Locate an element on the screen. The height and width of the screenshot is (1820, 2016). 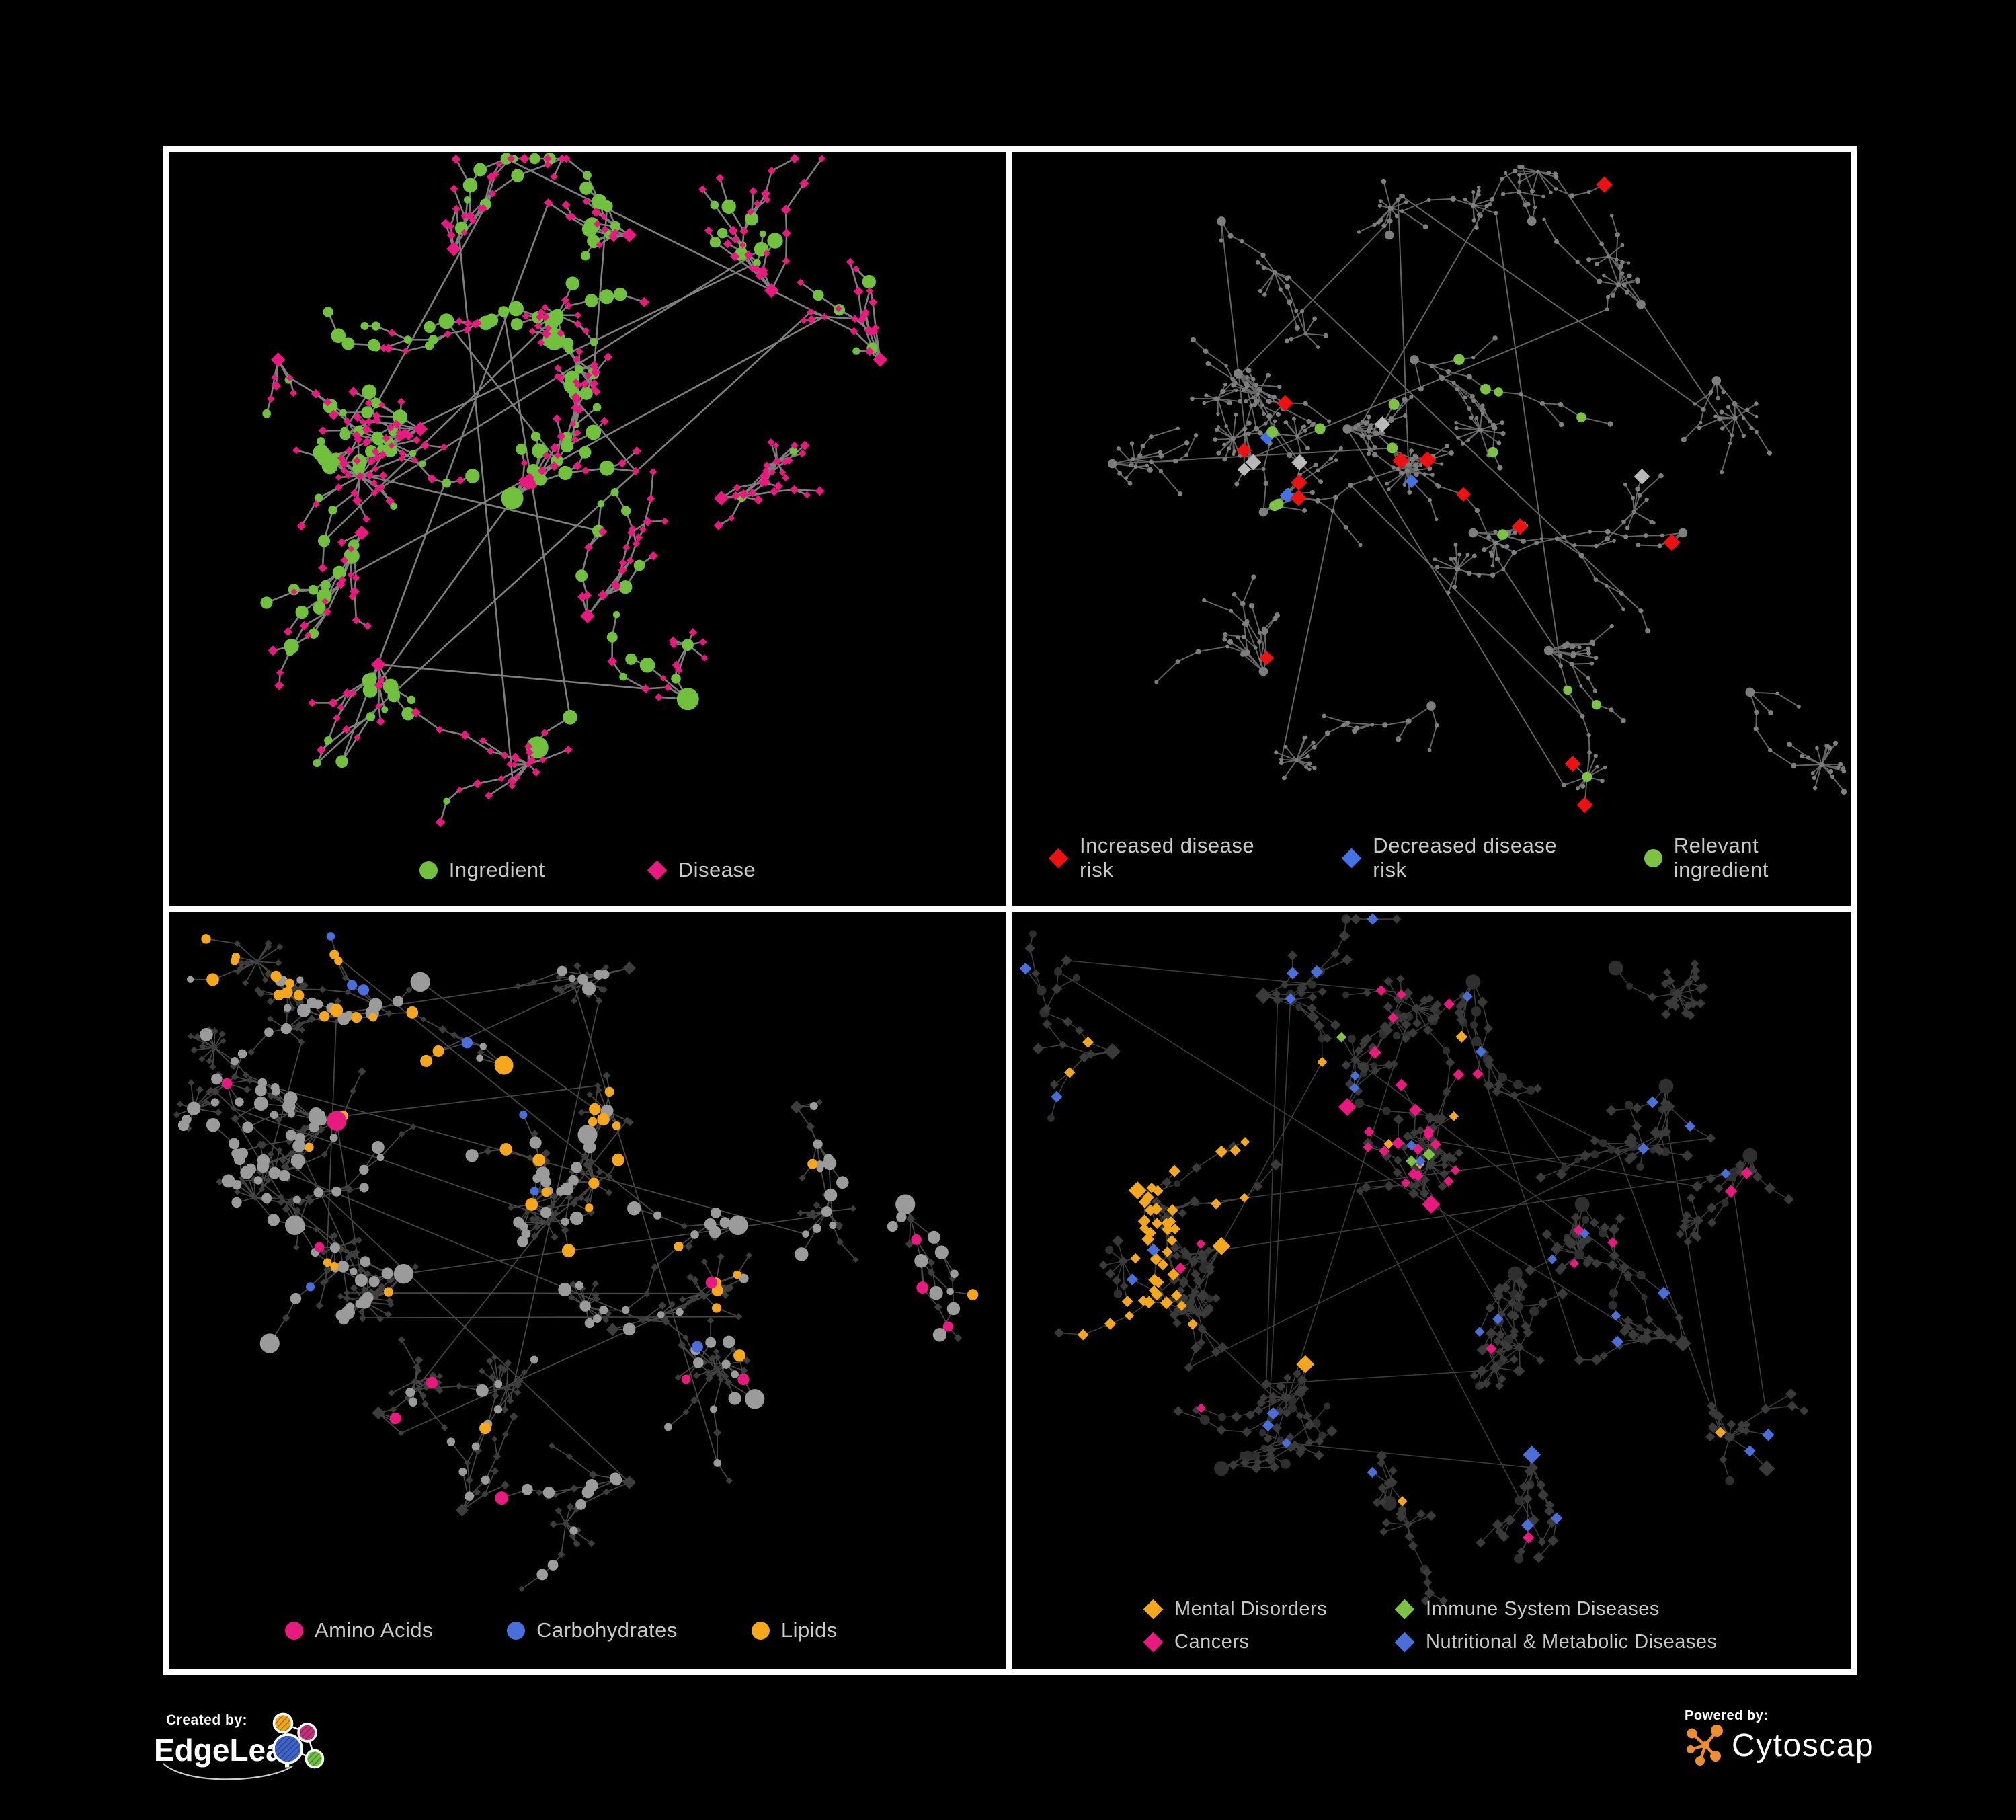
legend-item-cancers: Cancers is located at coordinates (1269, 1642).